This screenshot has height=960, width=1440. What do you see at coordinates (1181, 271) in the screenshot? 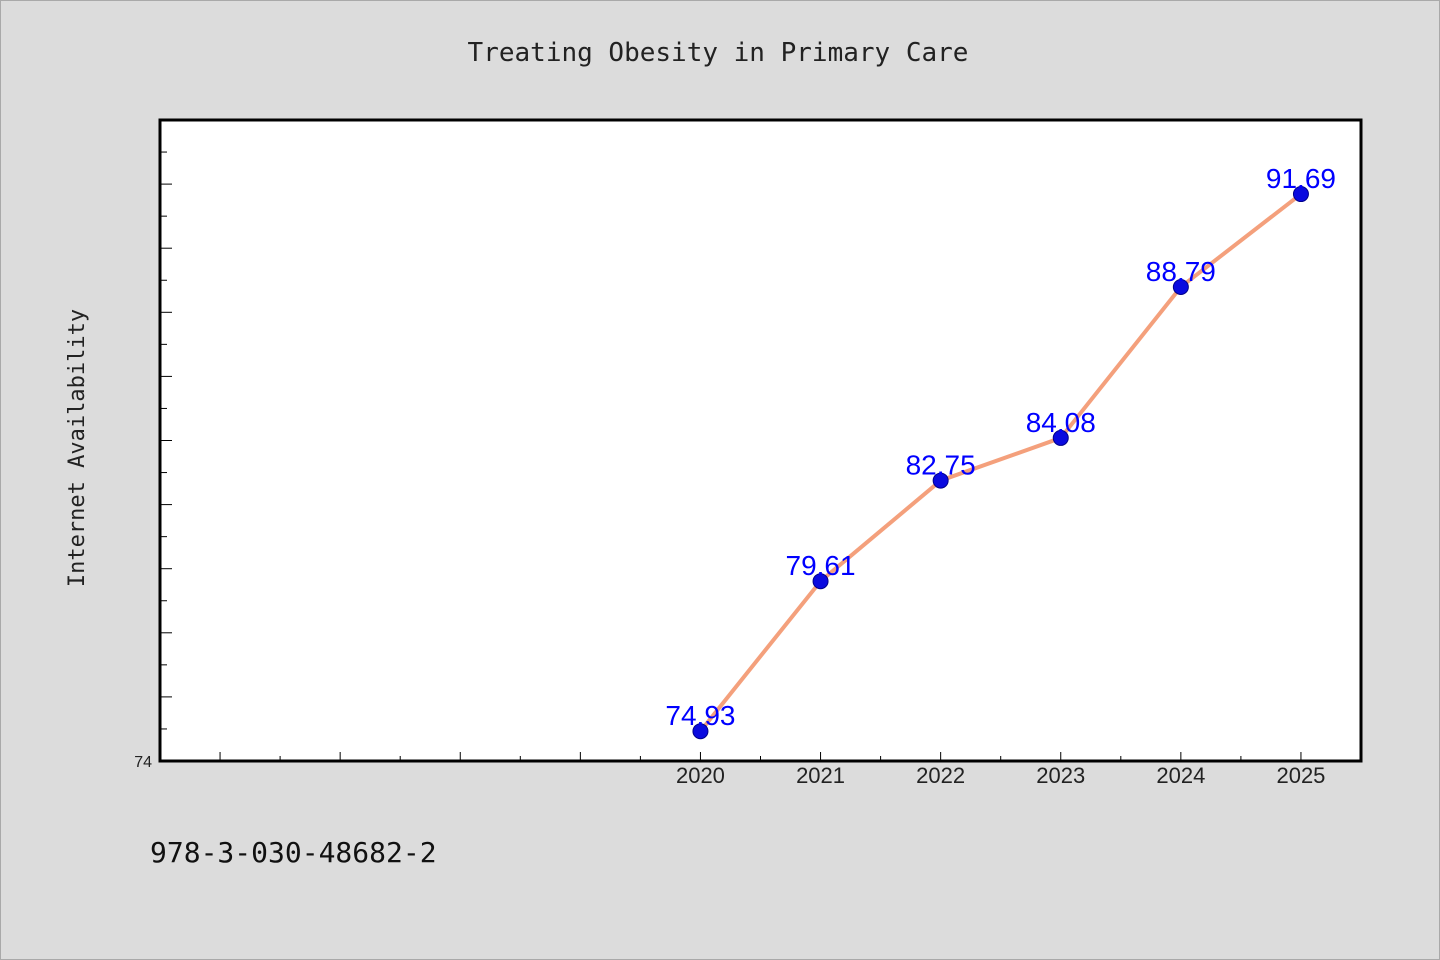
I see `data-label: 88.79` at bounding box center [1181, 271].